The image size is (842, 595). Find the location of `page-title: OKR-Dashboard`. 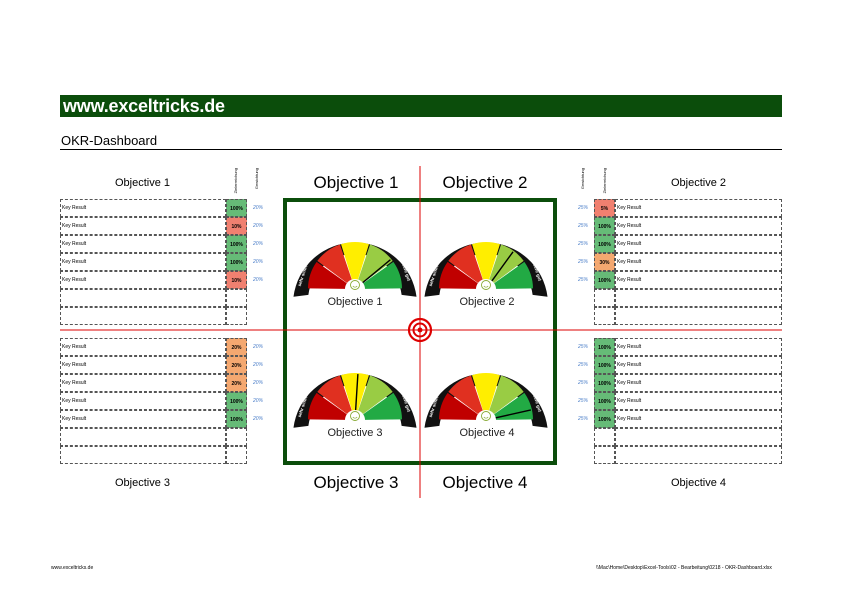

page-title: OKR-Dashboard is located at coordinates (109, 140).